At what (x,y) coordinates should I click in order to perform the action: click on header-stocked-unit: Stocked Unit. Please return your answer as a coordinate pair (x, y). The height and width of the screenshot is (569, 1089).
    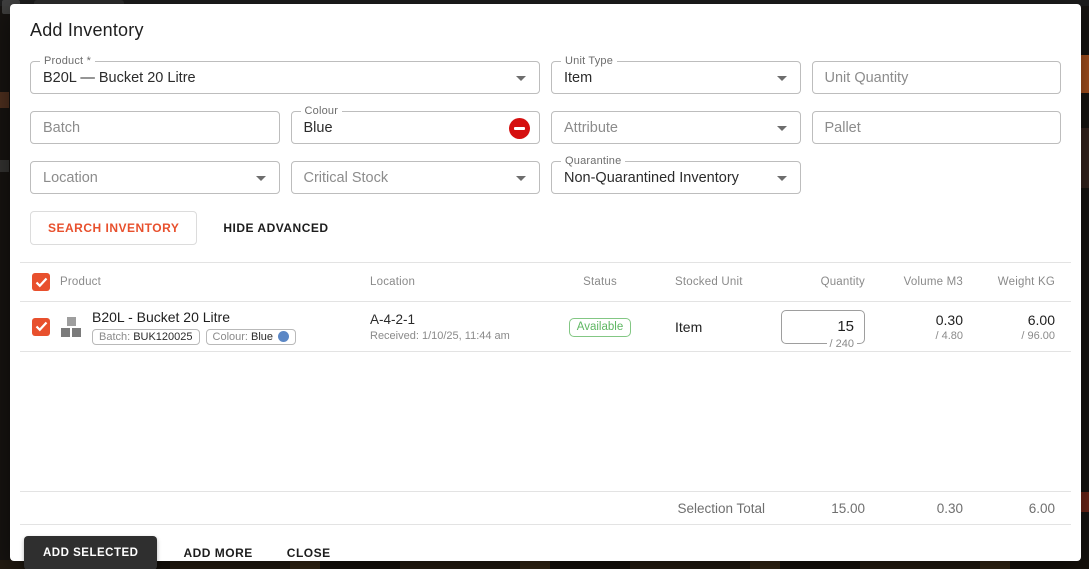
    Looking at the image, I should click on (709, 282).